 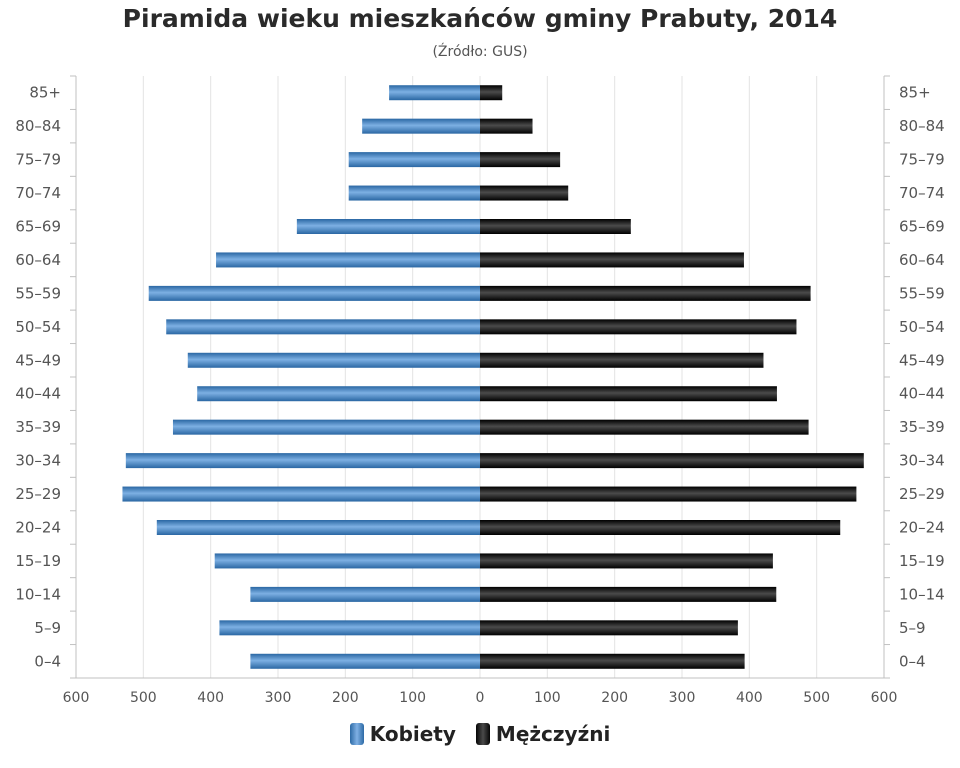 I want to click on category-label-right: 70–74, so click(x=922, y=193).